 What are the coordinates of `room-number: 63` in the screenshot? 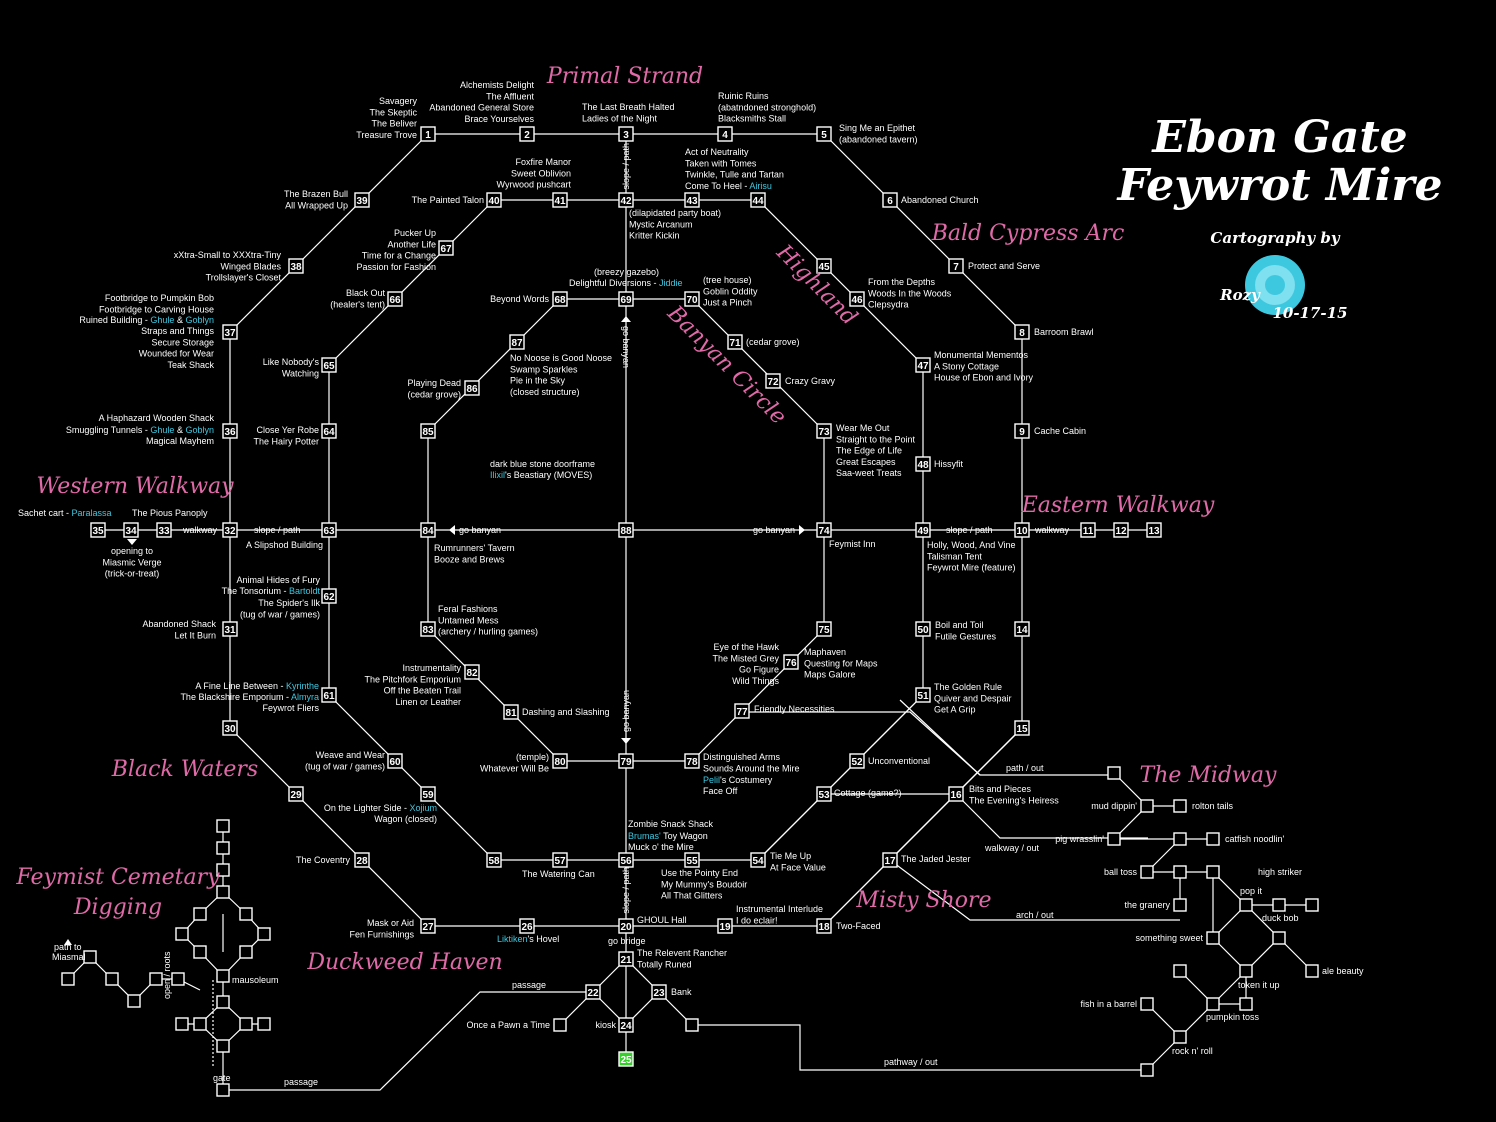 It's located at (329, 531).